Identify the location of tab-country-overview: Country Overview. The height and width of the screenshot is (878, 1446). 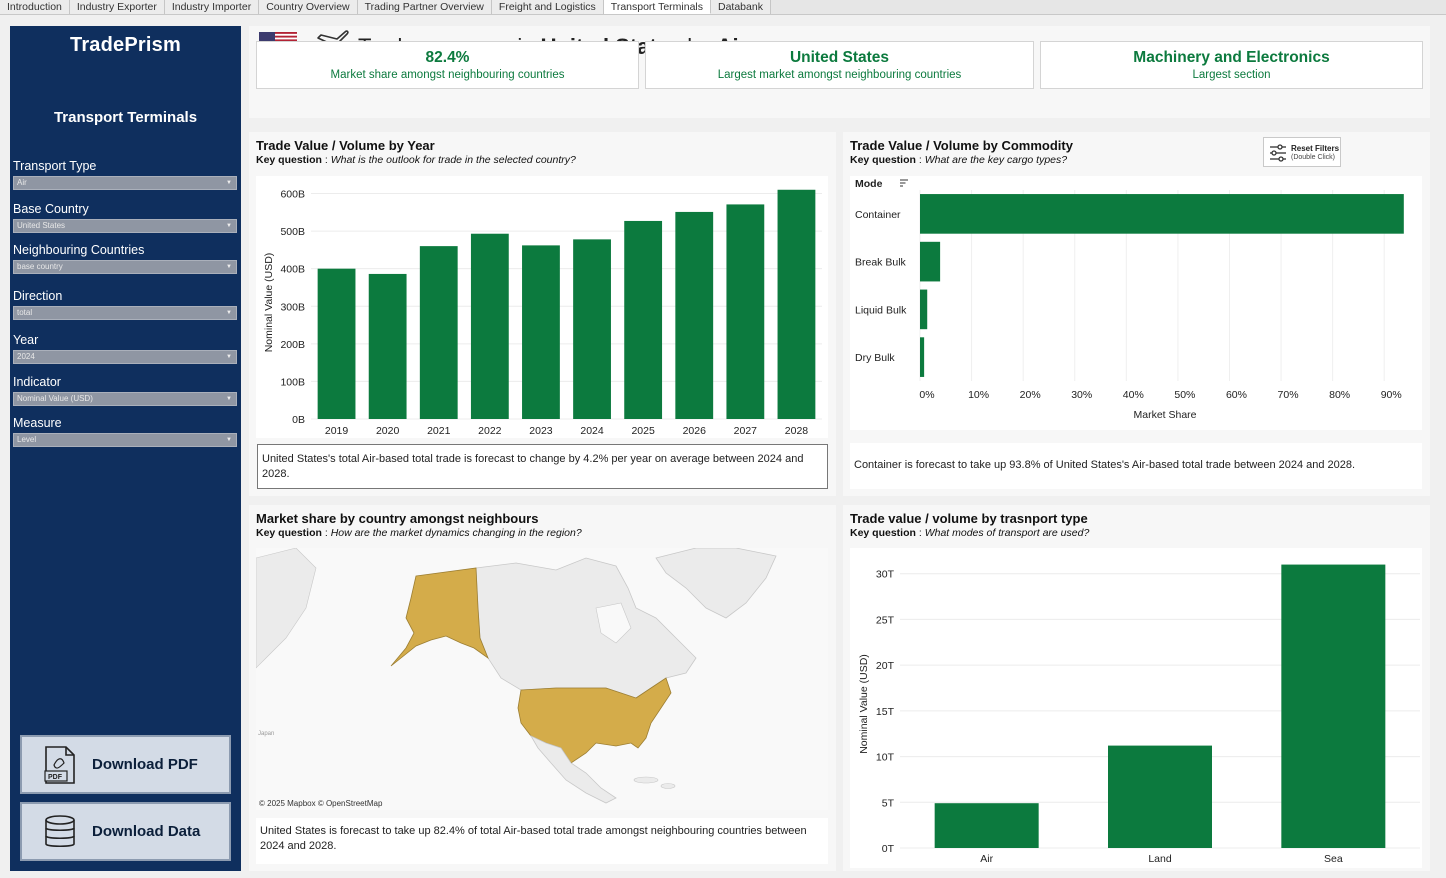
(308, 7).